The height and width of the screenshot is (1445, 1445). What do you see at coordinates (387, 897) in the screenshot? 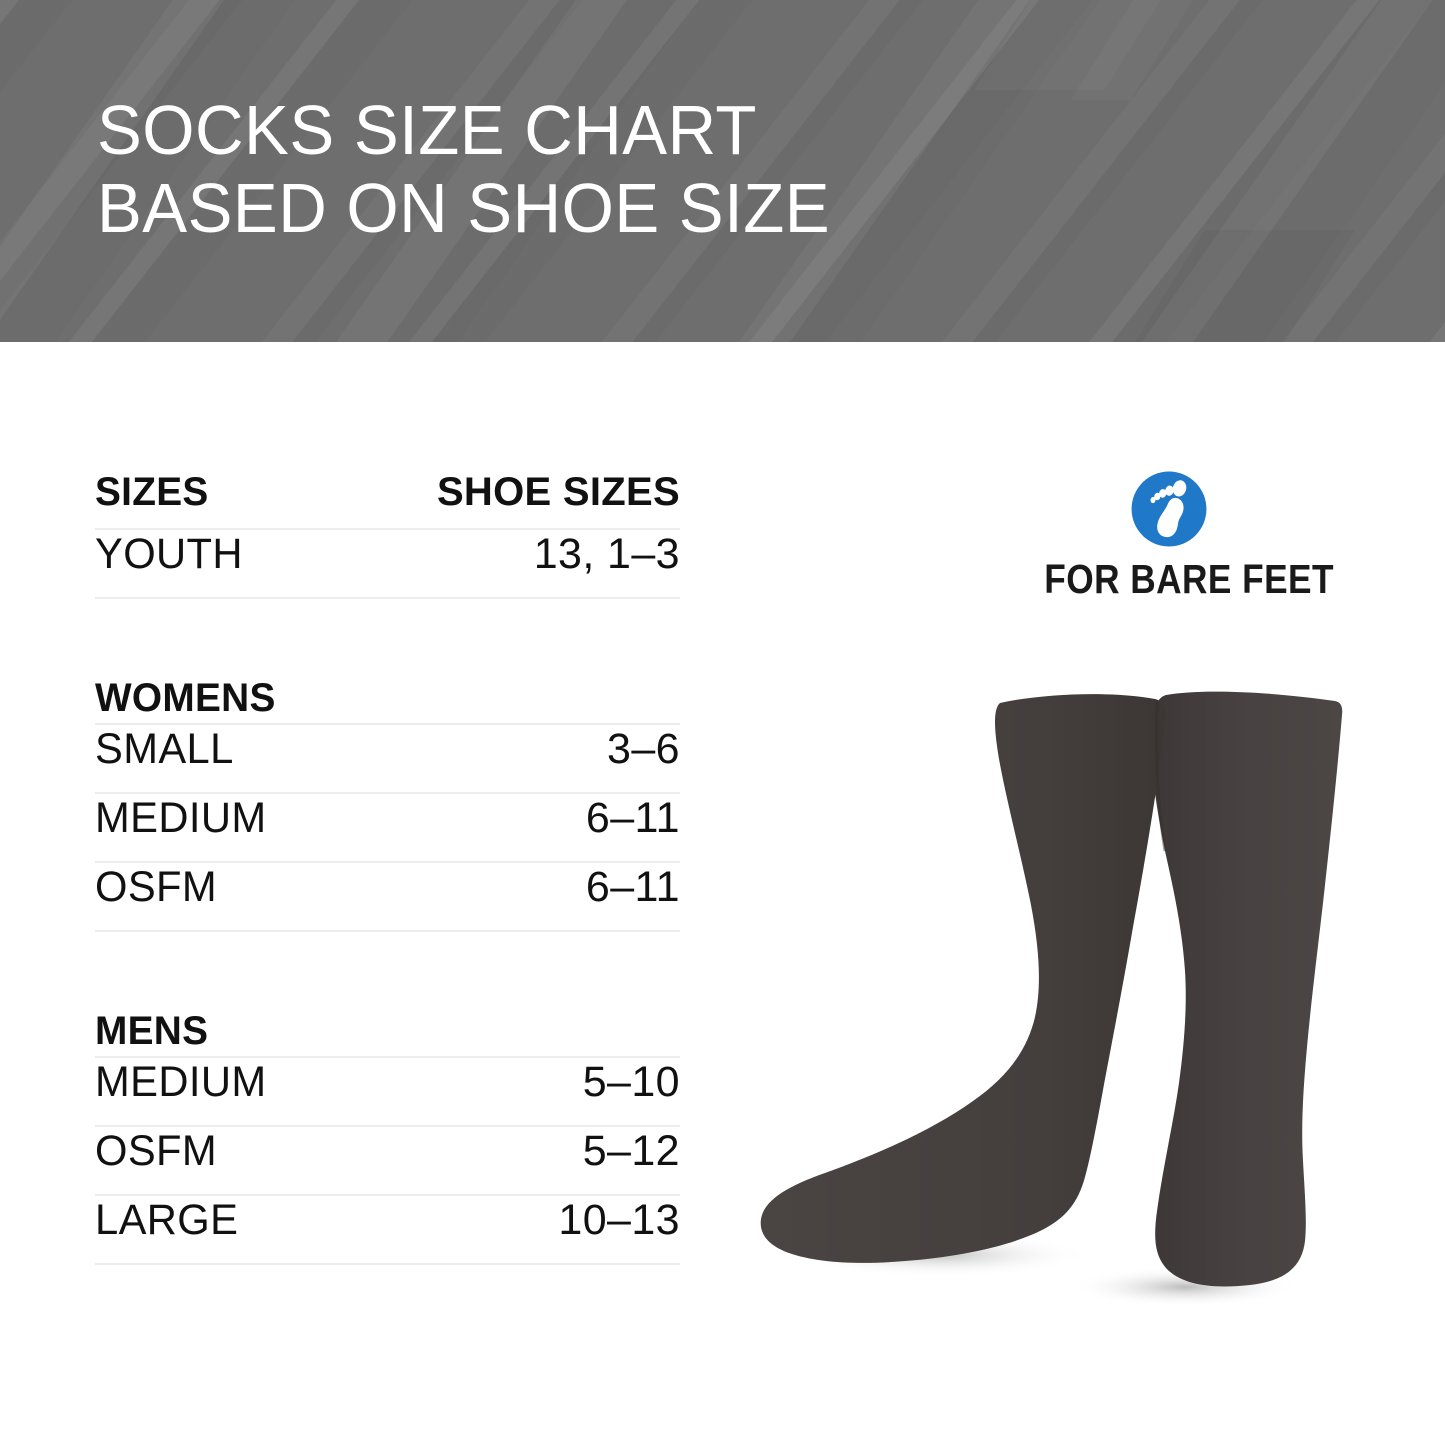
I see `table-row-womens-osfm: OSFM 6–11` at bounding box center [387, 897].